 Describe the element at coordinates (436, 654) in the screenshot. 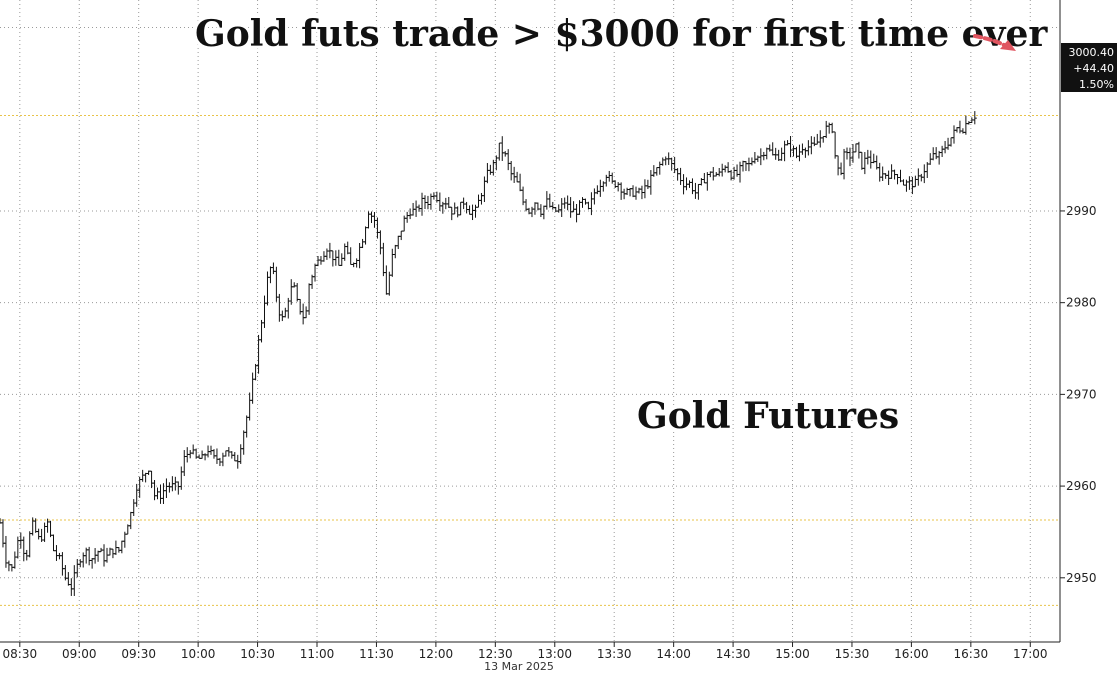

I see `x-tick-label: 12:00` at that location.